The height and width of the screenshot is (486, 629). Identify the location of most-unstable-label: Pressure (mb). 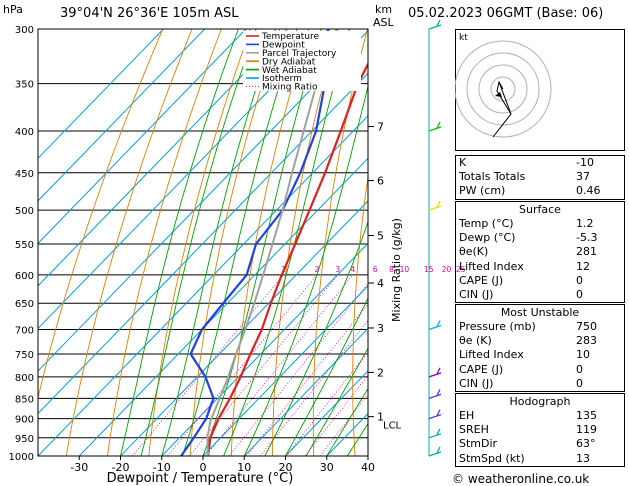
(497, 326).